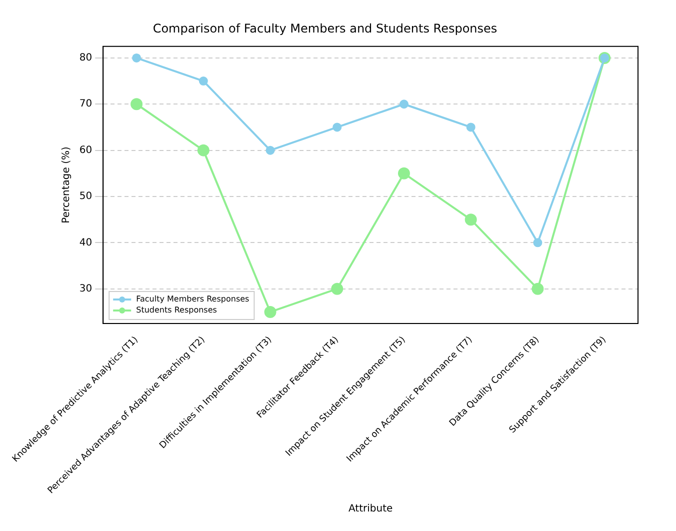 The width and height of the screenshot is (676, 531). I want to click on legend-label: Faculty Members Responses, so click(193, 299).